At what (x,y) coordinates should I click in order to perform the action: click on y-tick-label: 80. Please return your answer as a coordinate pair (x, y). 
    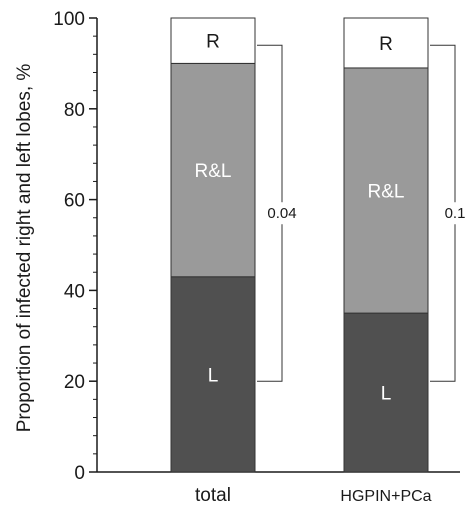
    Looking at the image, I should click on (74, 110).